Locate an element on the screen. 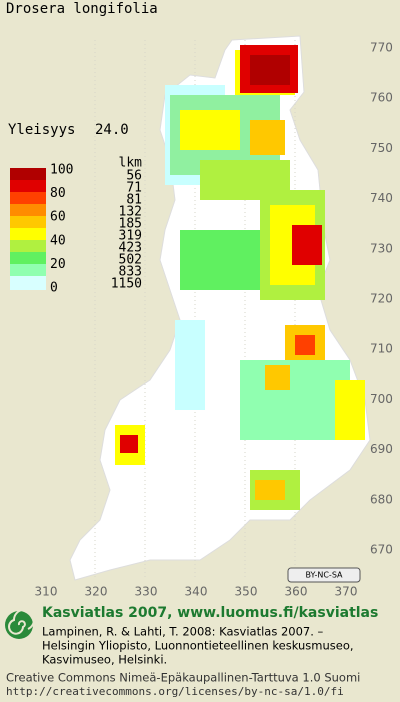  license-badge is located at coordinates (324, 575).